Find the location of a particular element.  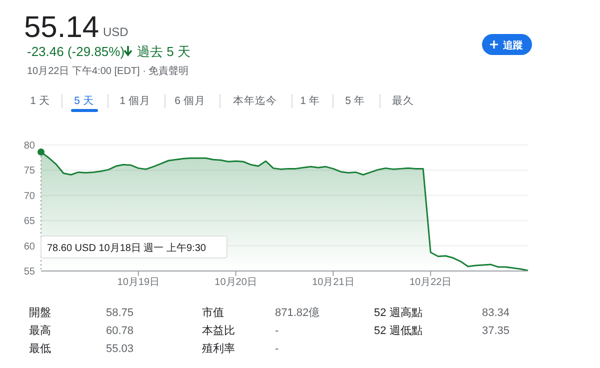

text: 871.82億 is located at coordinates (297, 312).